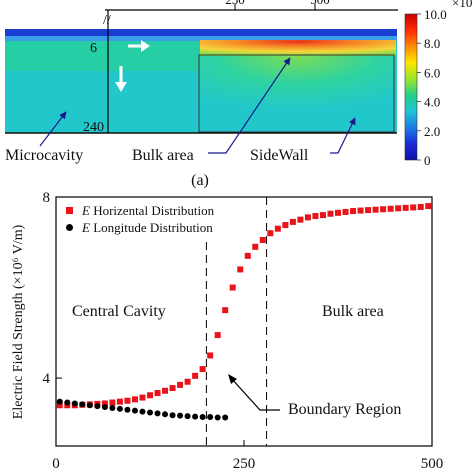 The image size is (474, 474). Describe the element at coordinates (44, 155) in the screenshot. I see `microcavity-label: Microcavity` at that location.